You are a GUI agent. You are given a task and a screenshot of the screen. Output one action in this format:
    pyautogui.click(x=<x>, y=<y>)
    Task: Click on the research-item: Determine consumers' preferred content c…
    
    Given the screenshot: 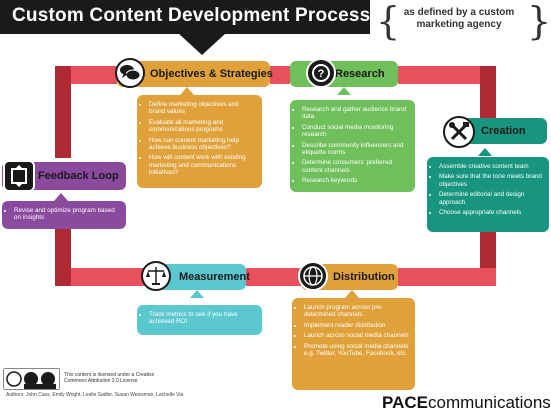 What is the action you would take?
    pyautogui.click(x=355, y=166)
    